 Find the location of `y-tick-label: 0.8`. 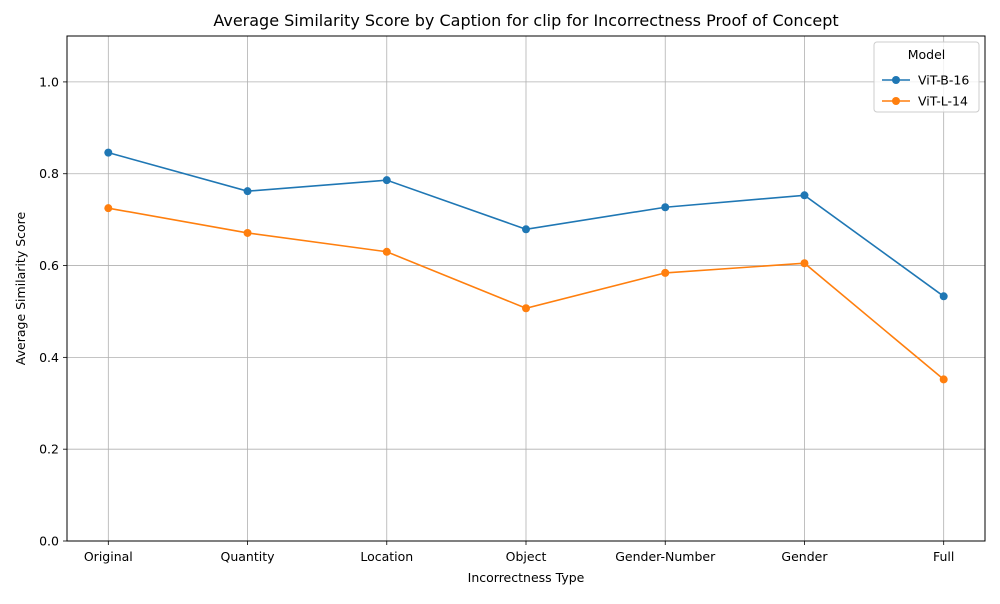

y-tick-label: 0.8 is located at coordinates (49, 173).